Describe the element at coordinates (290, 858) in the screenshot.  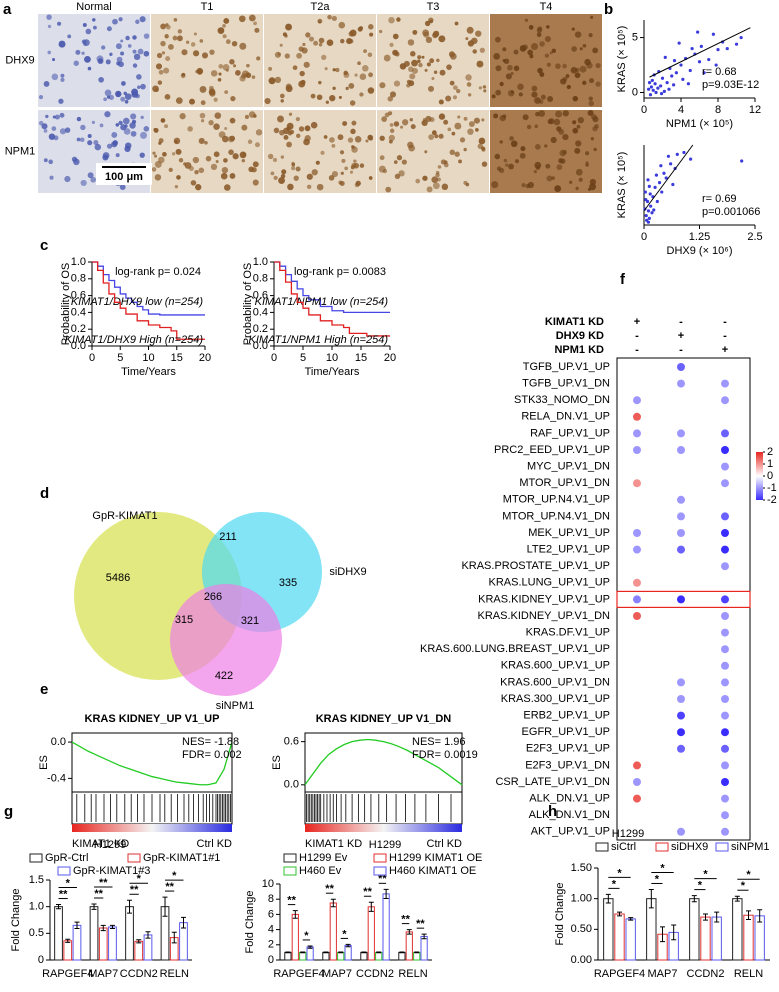
I see `legend-swatch` at that location.